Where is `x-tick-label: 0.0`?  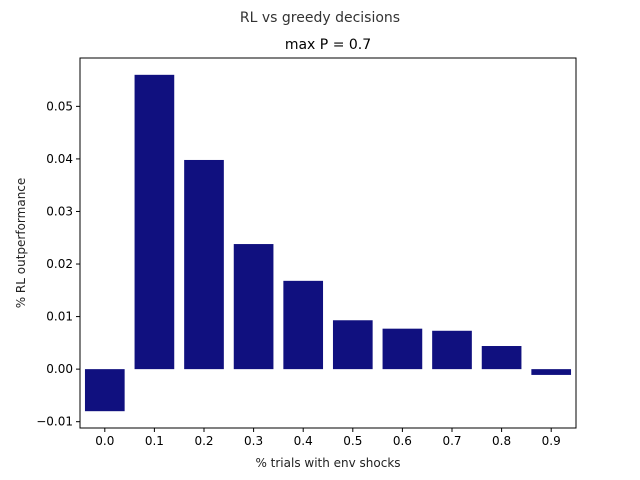
x-tick-label: 0.0 is located at coordinates (104, 441).